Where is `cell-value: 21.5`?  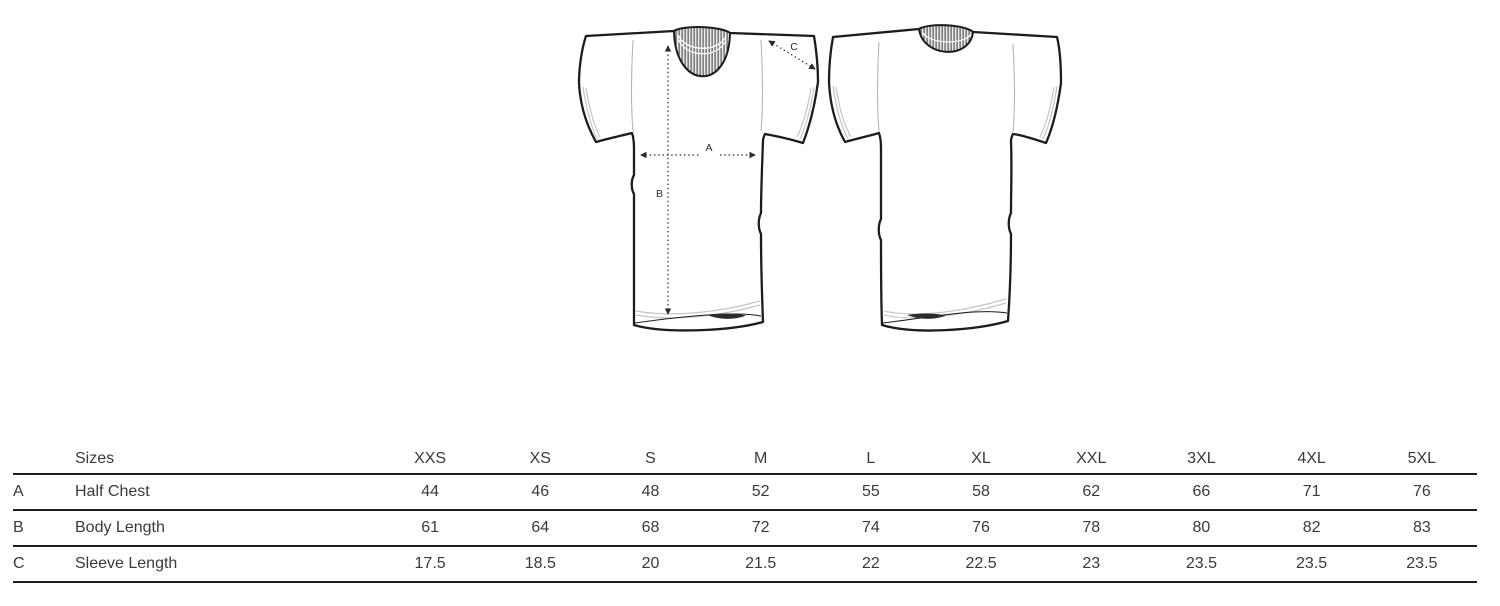
cell-value: 21.5 is located at coordinates (761, 563).